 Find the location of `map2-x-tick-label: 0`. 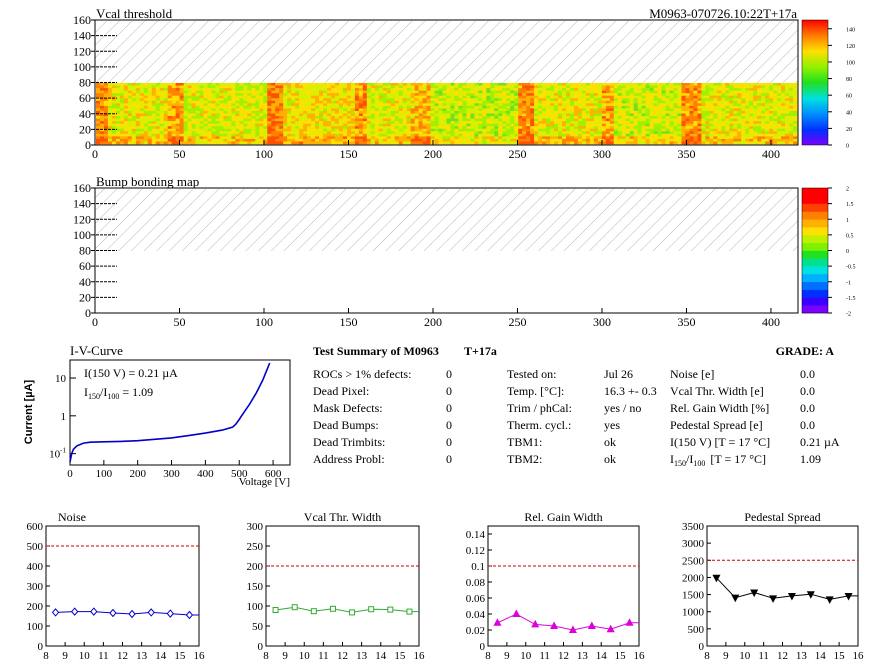

map2-x-tick-label: 0 is located at coordinates (95, 322).